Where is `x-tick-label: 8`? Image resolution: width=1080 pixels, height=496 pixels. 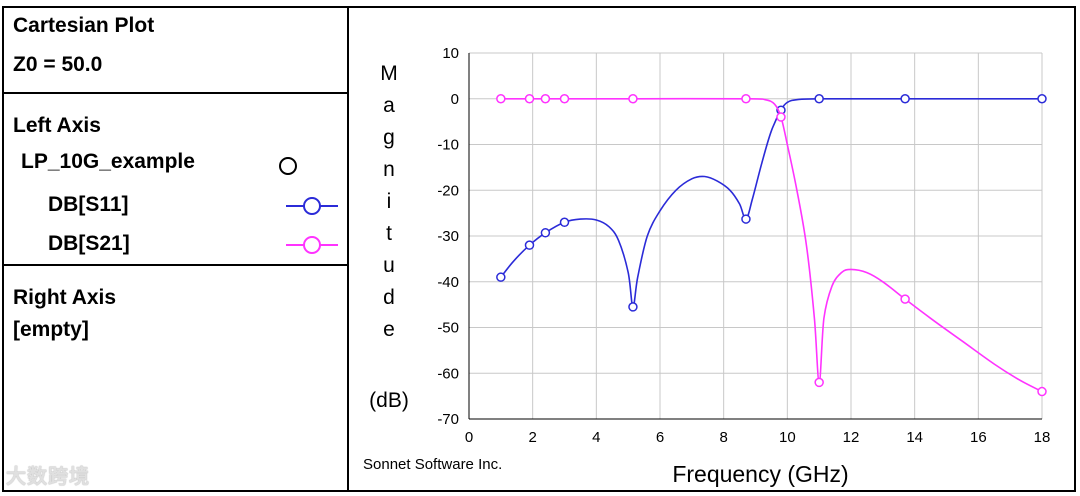
x-tick-label: 8 is located at coordinates (723, 437).